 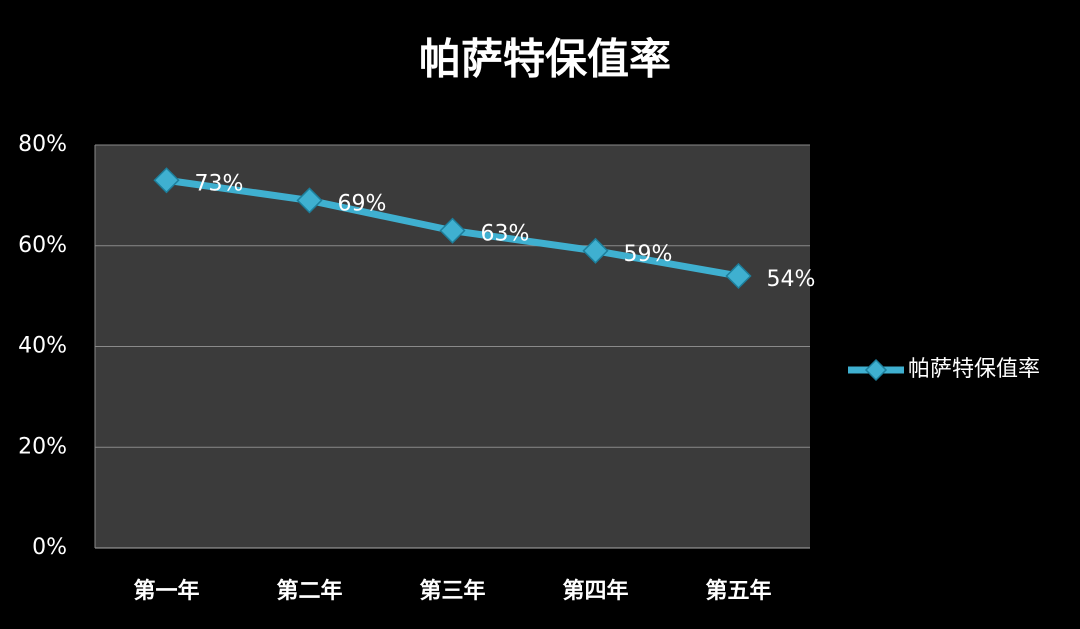 I want to click on y-tick-label: 20%, so click(x=42, y=446).